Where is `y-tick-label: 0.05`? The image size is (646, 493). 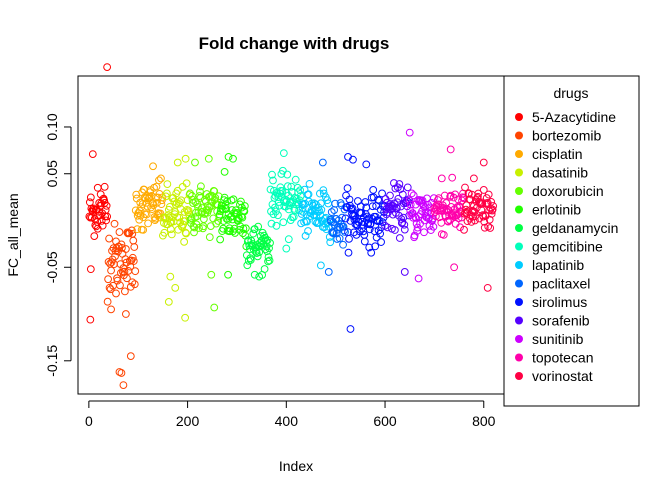
y-tick-label: 0.05 is located at coordinates (52, 173).